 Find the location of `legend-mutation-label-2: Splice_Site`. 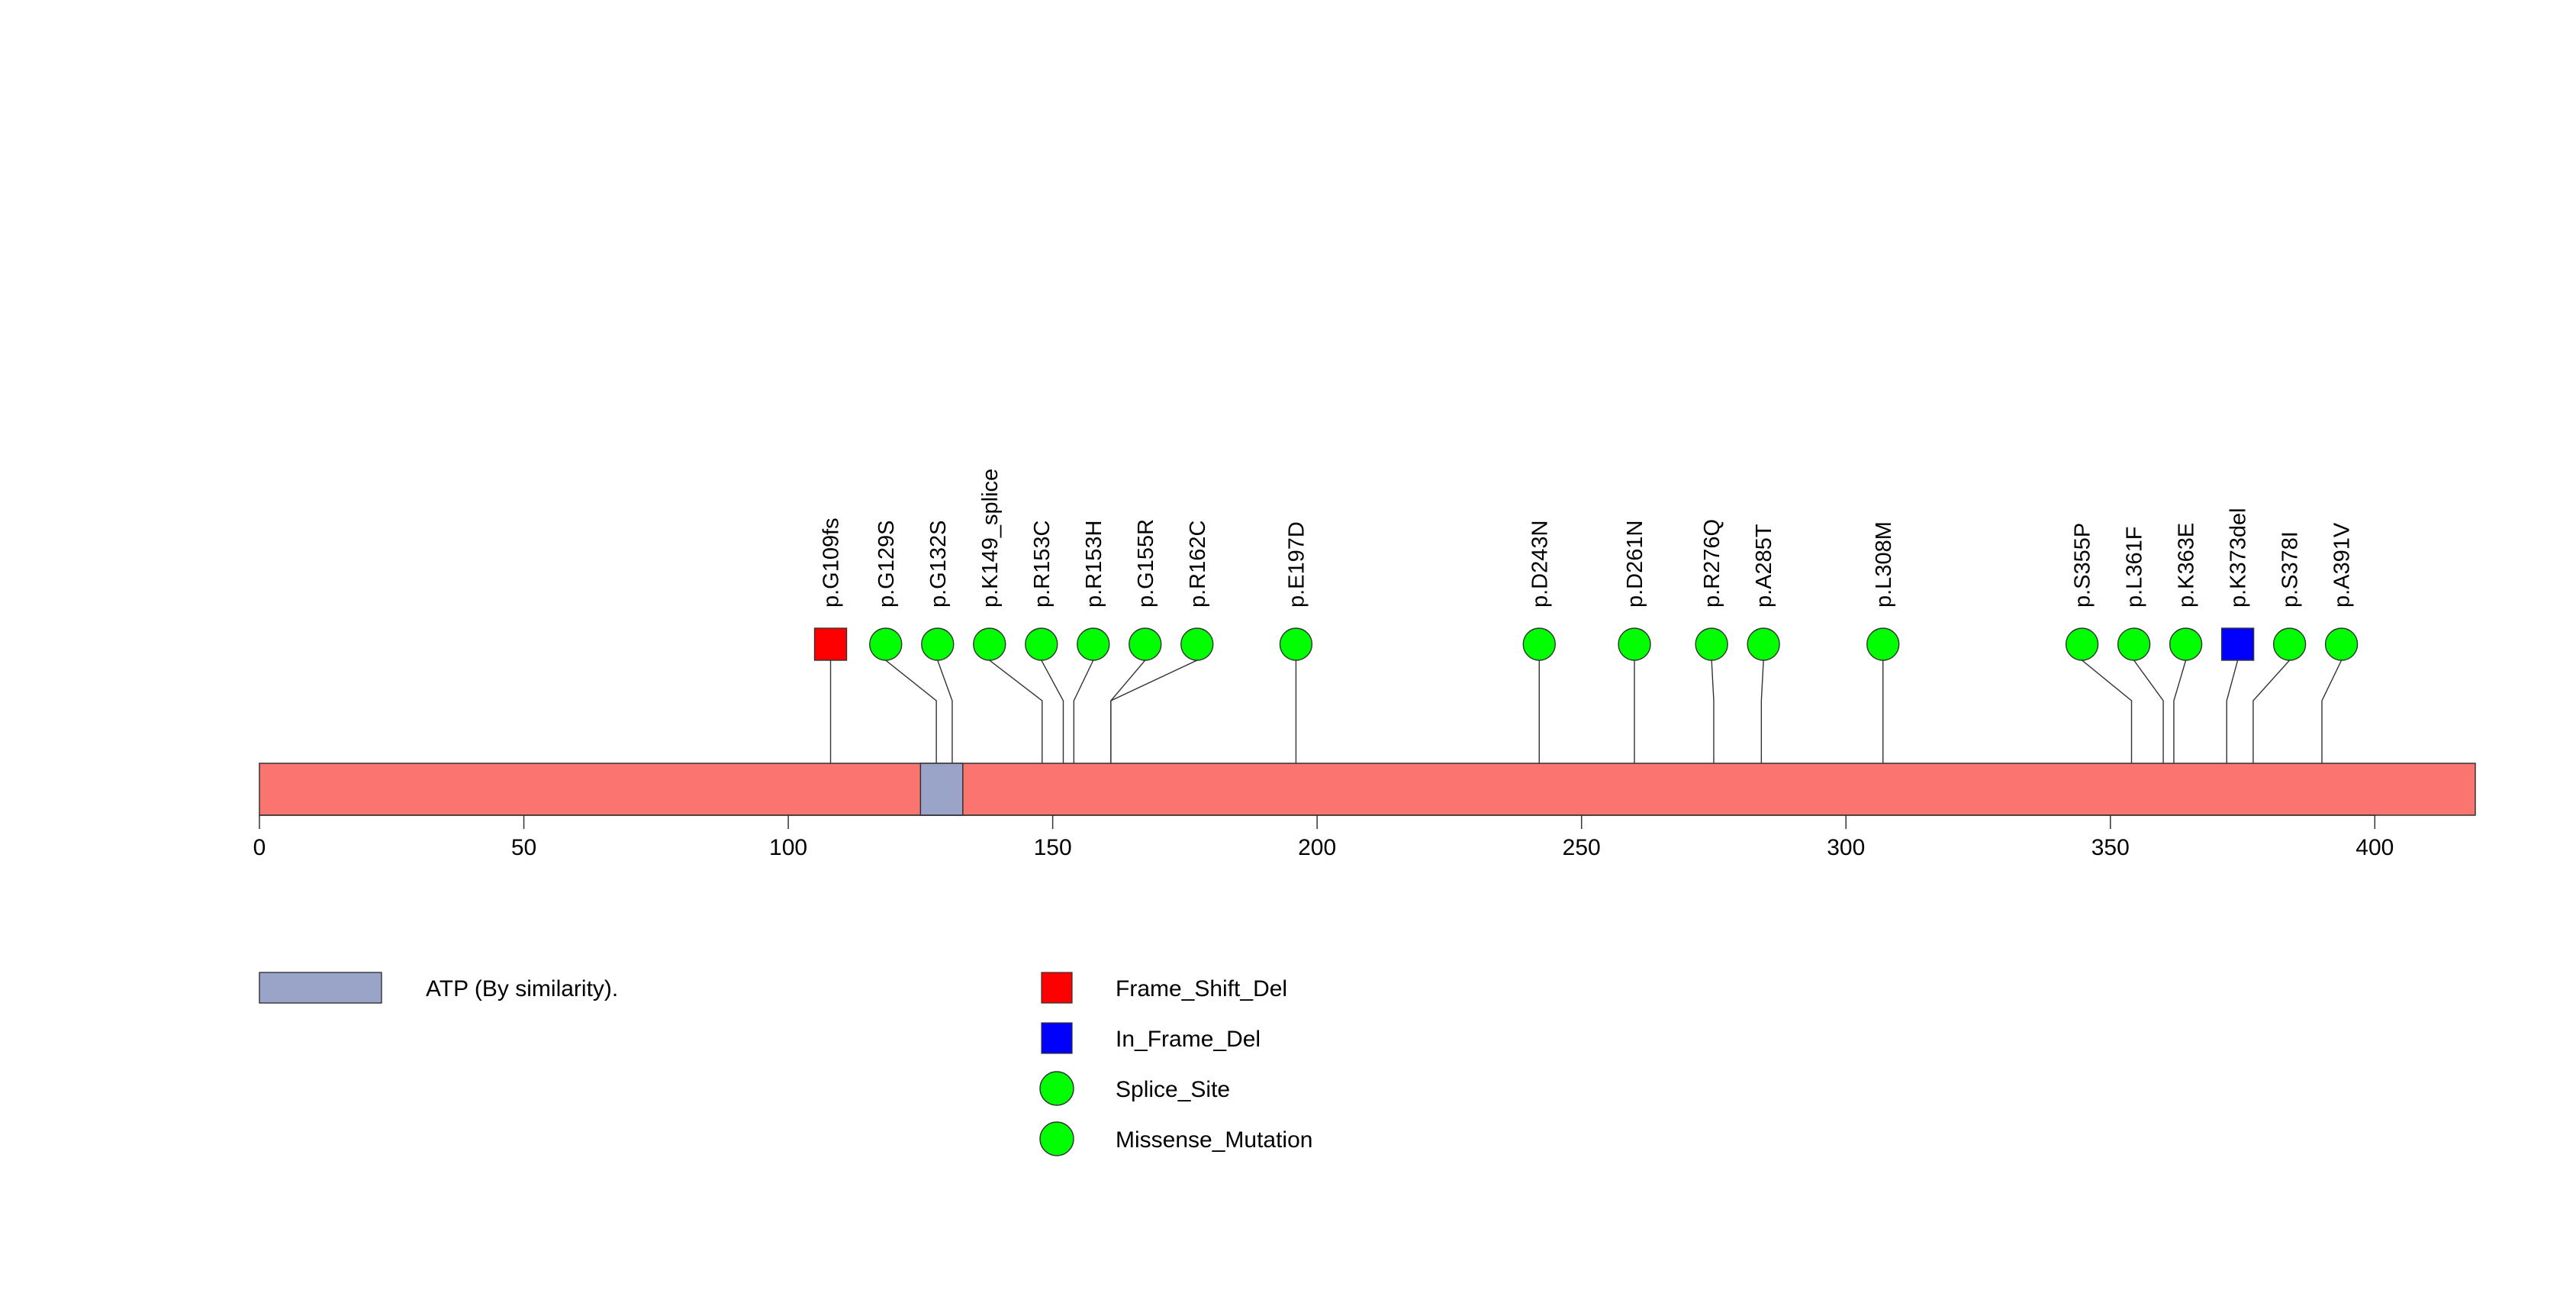

legend-mutation-label-2: Splice_Site is located at coordinates (1173, 1089).